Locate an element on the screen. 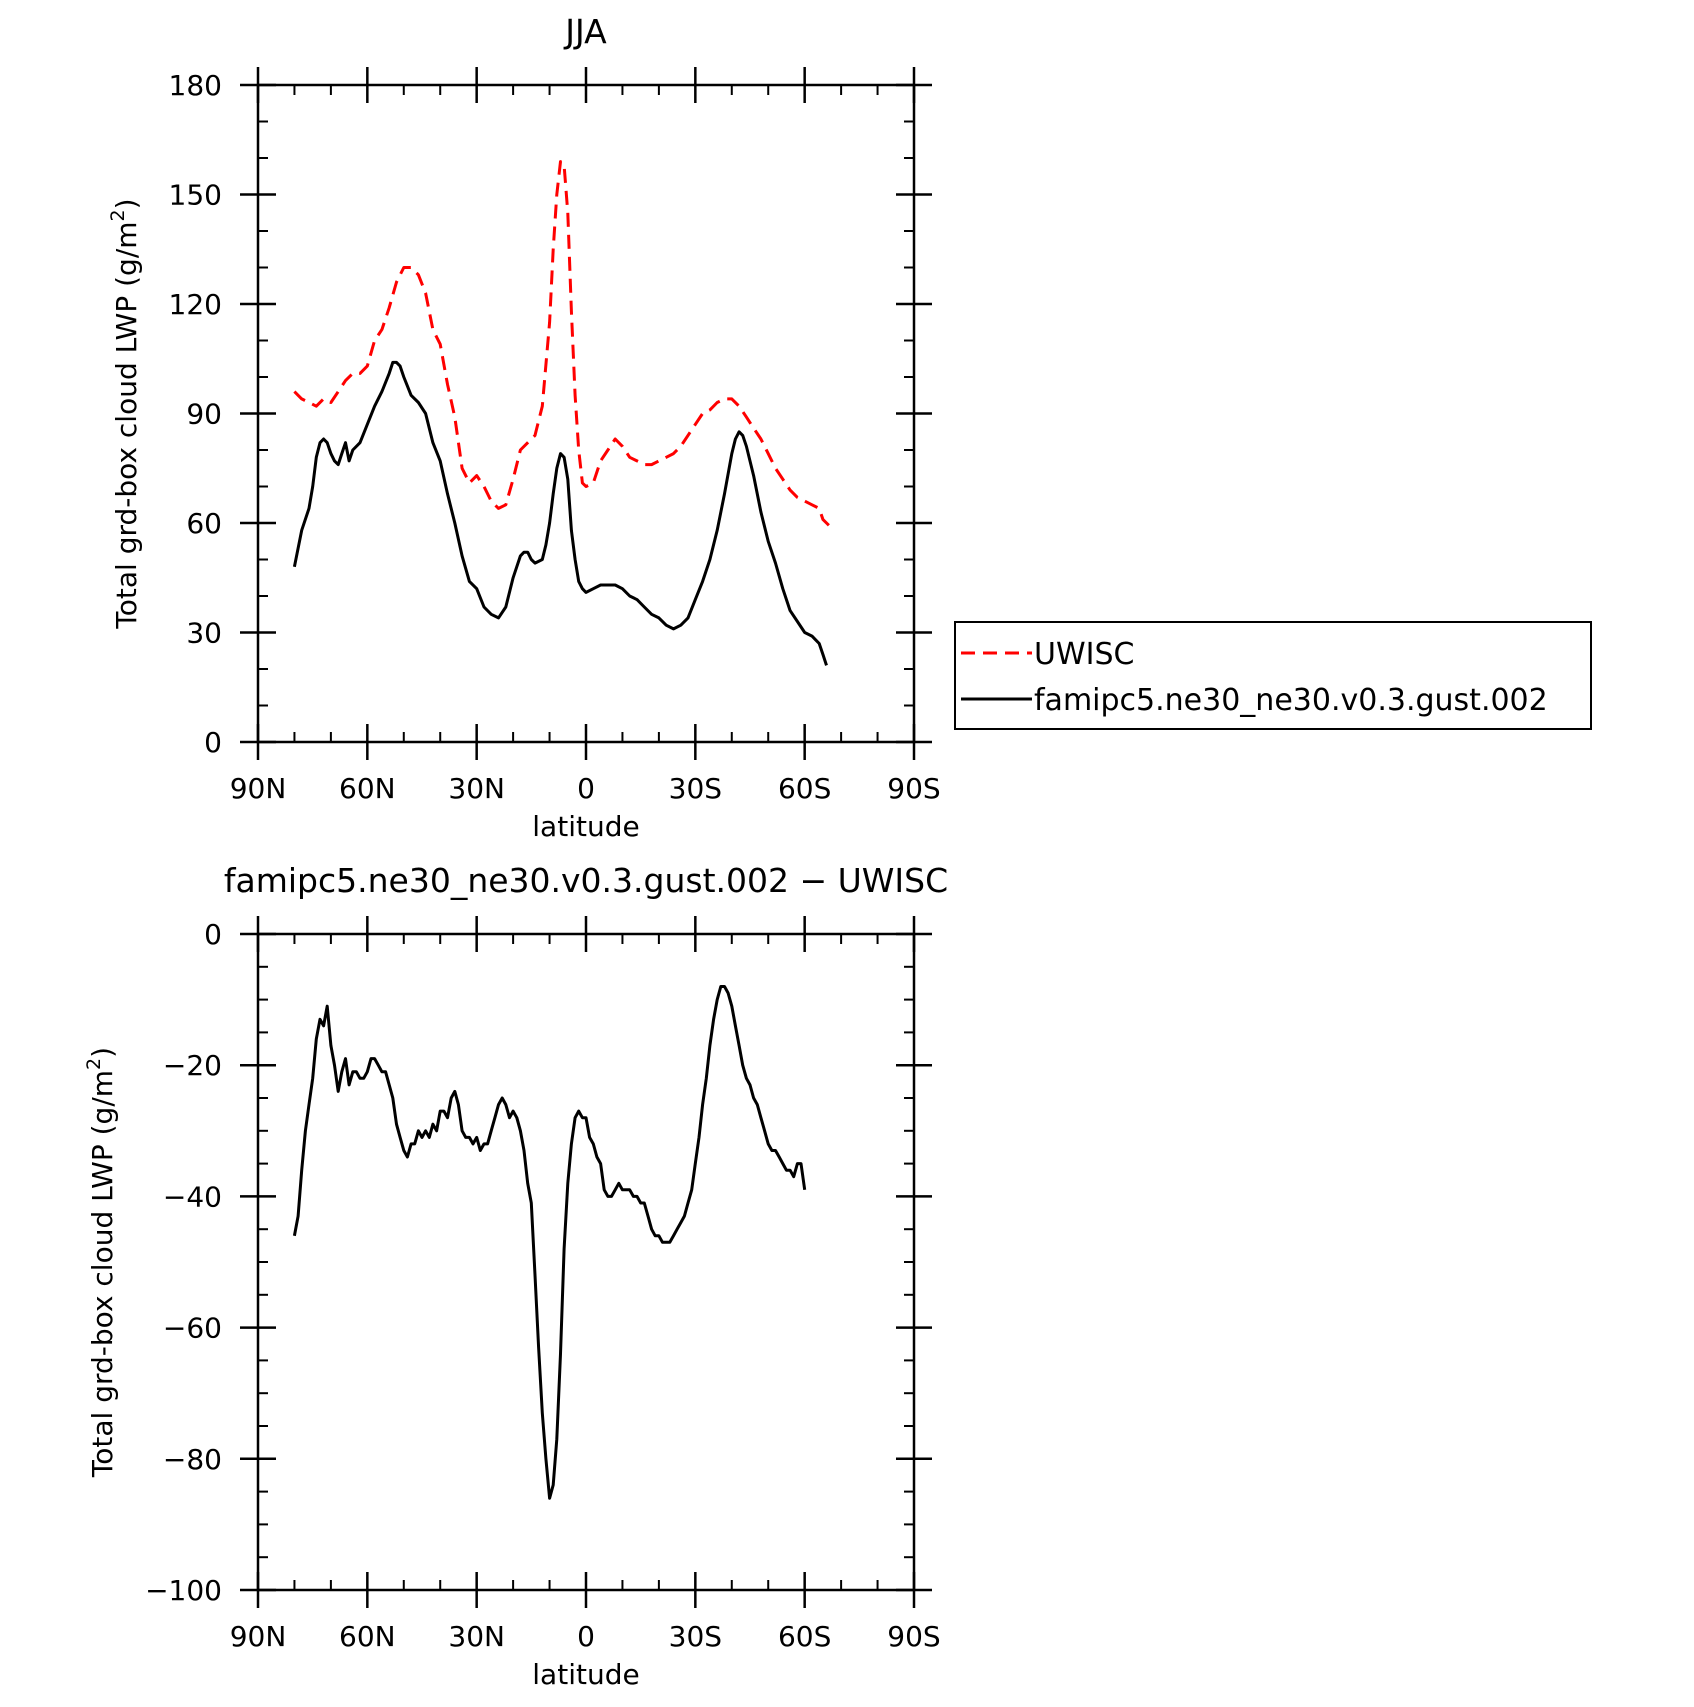 The width and height of the screenshot is (1694, 1707). y-tick-label: −40 is located at coordinates (192, 1196).